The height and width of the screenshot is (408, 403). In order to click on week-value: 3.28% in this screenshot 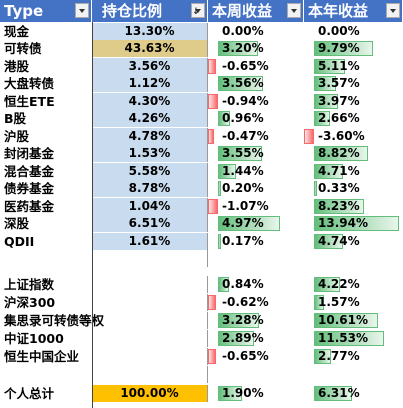, I will do `click(243, 320)`.